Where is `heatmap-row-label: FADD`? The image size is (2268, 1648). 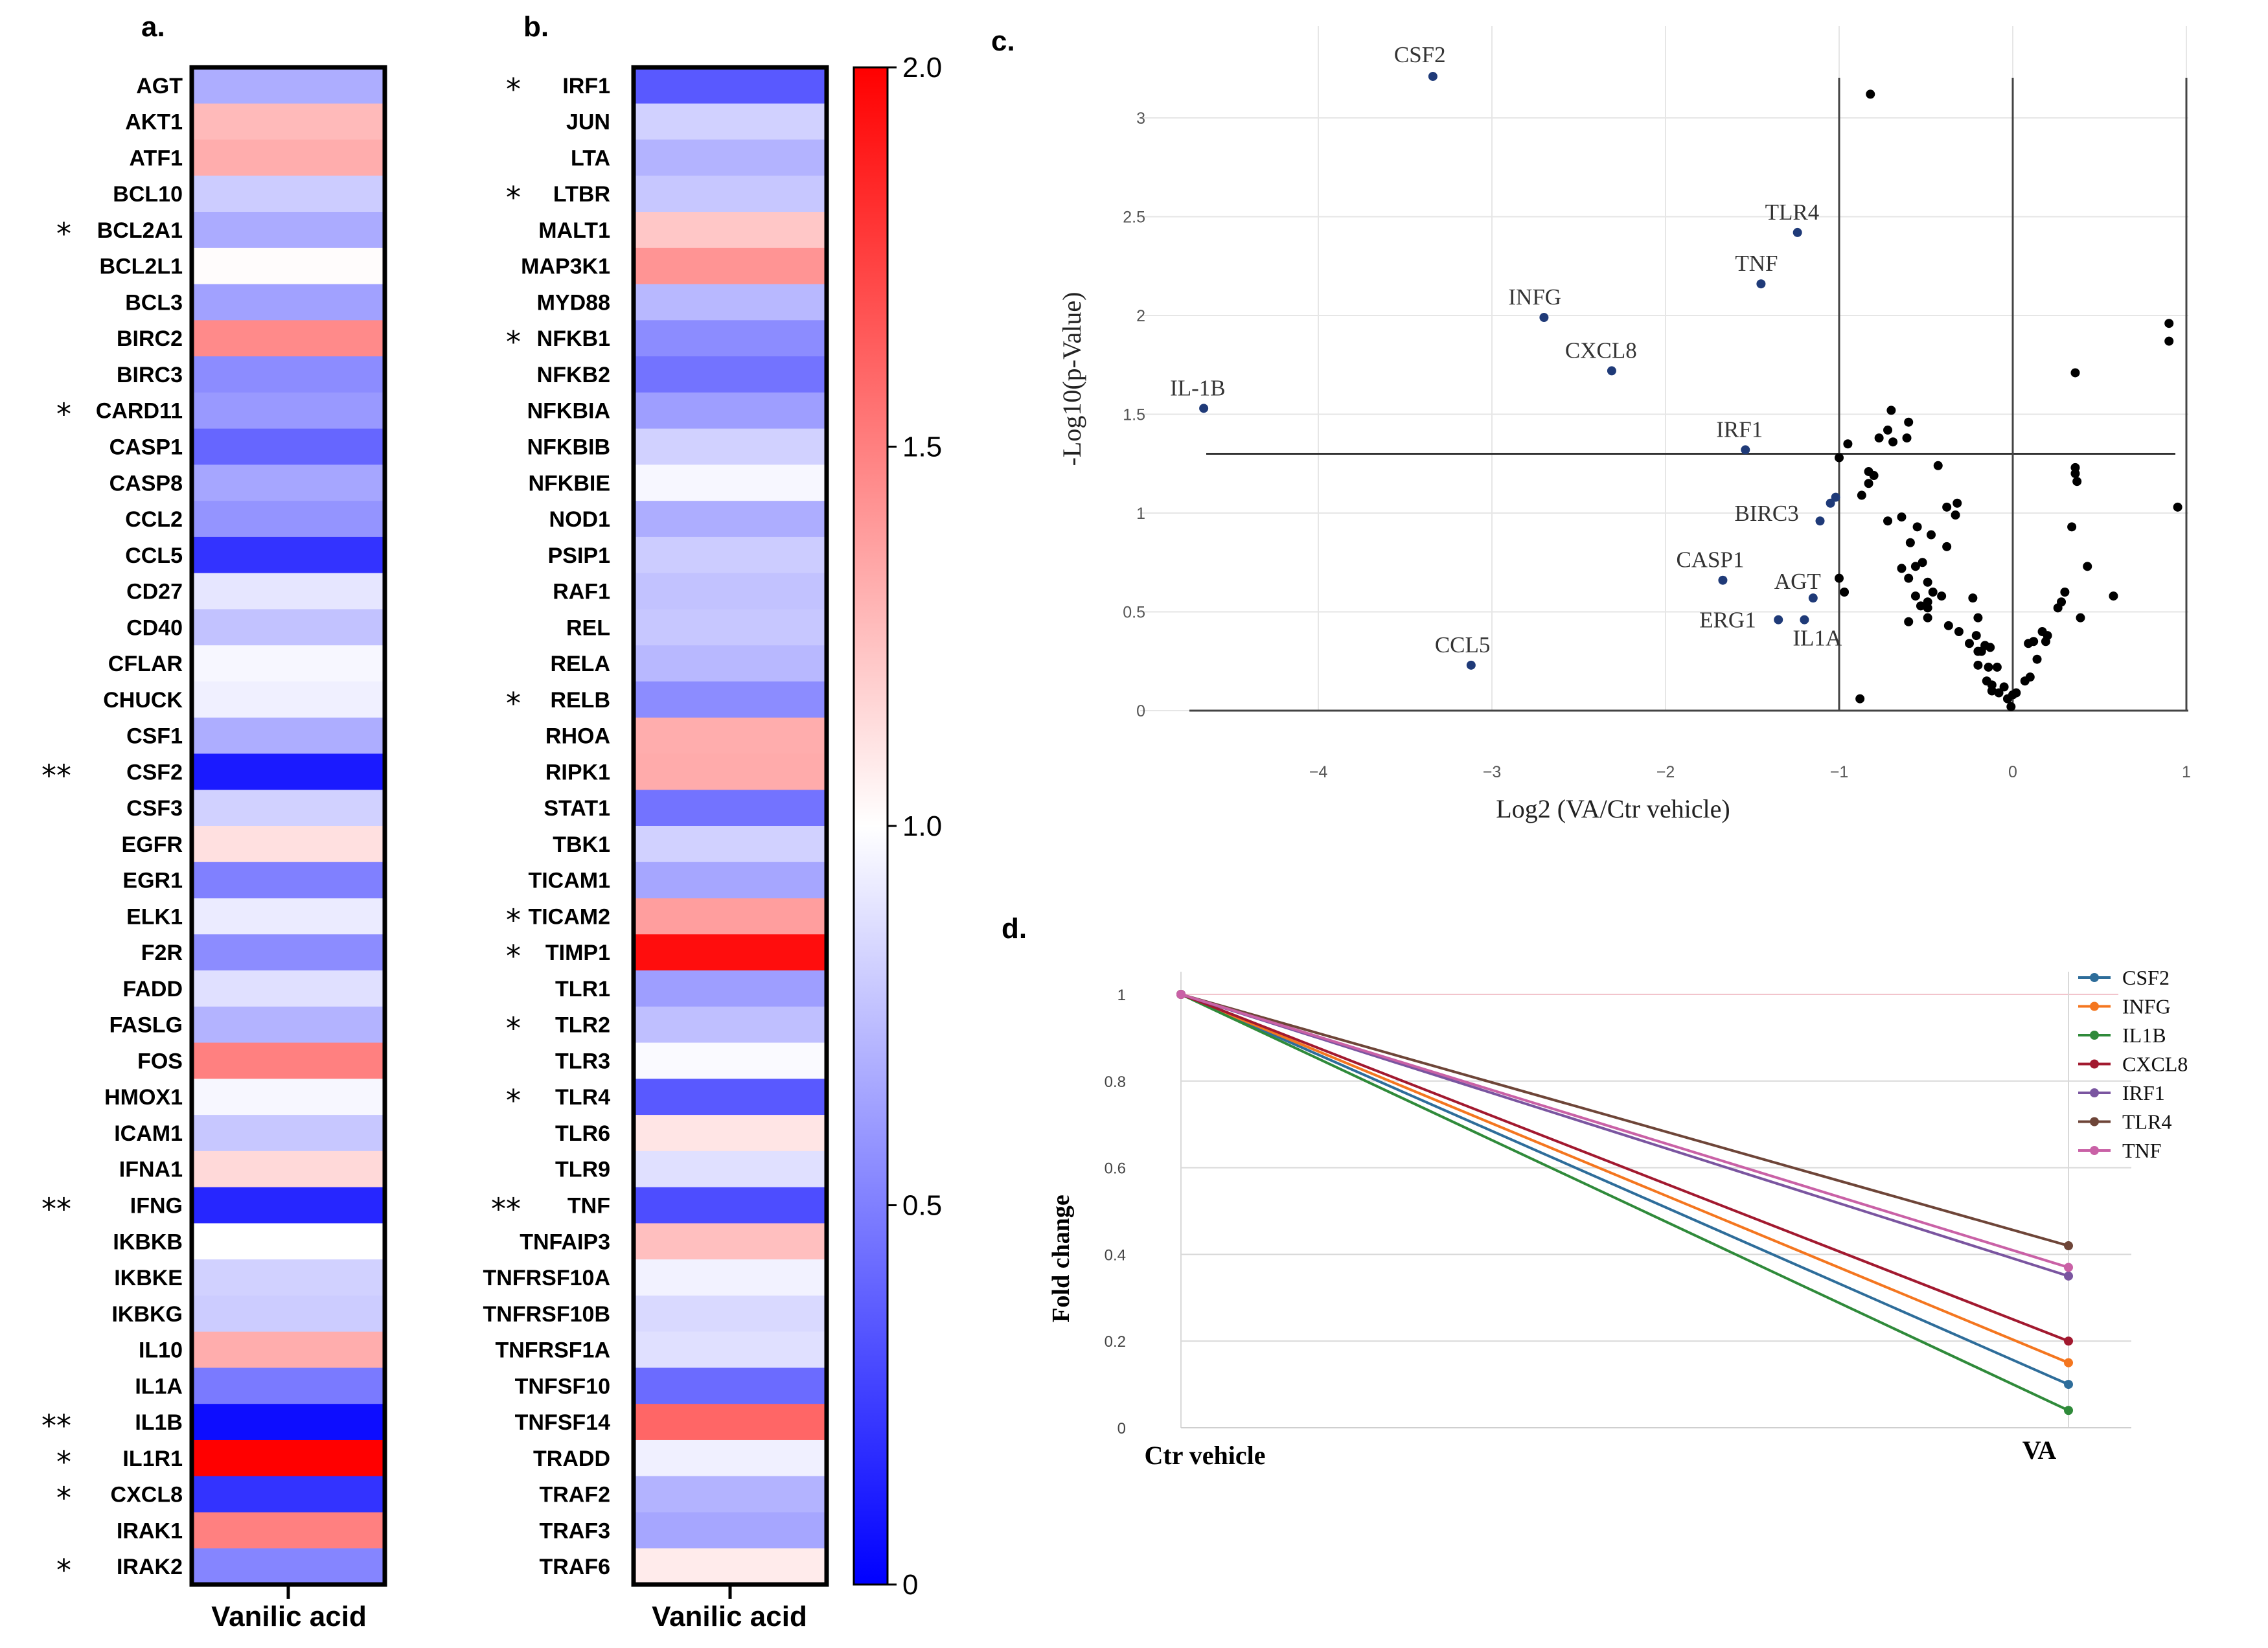
heatmap-row-label: FADD is located at coordinates (152, 989).